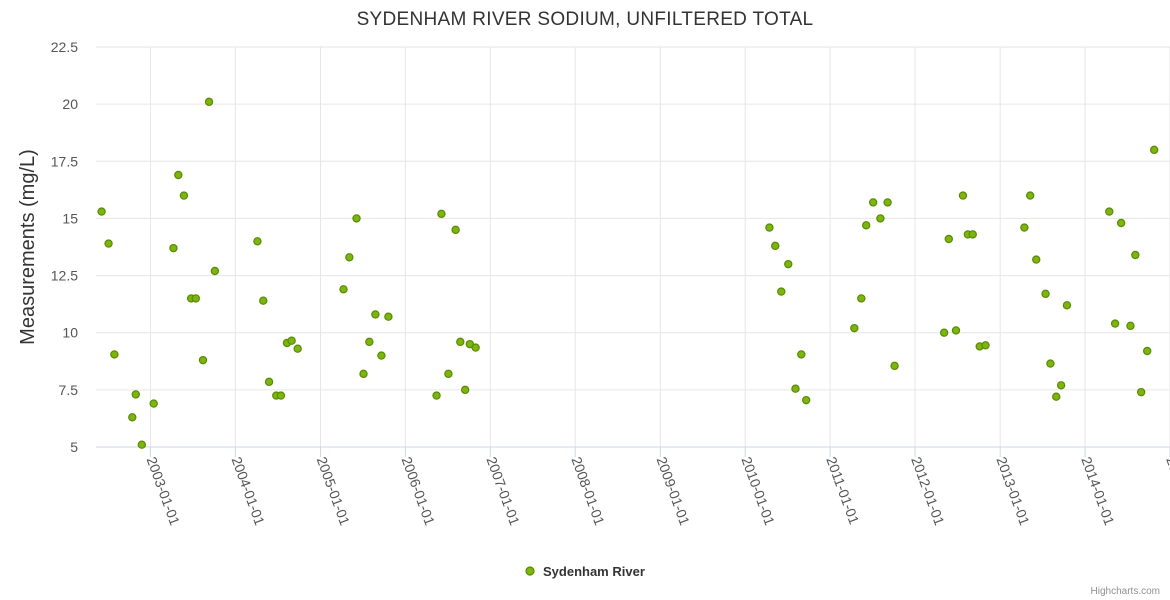 The width and height of the screenshot is (1170, 600). What do you see at coordinates (64, 161) in the screenshot?
I see `y-tick-label: 17.5` at bounding box center [64, 161].